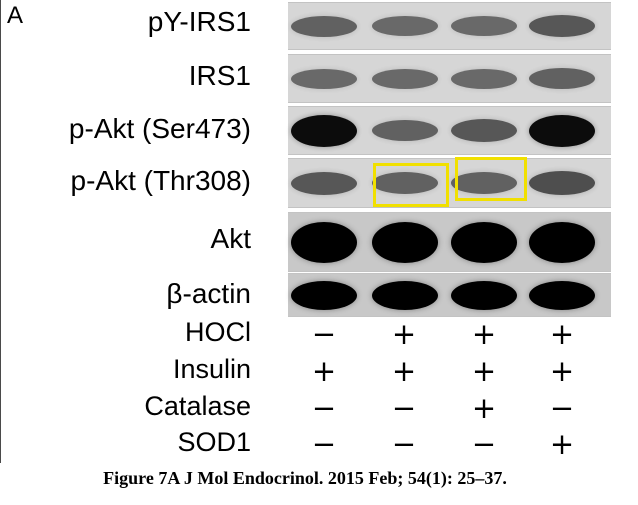 The height and width of the screenshot is (505, 638). I want to click on sign-insulin-lane-1: +, so click(324, 371).